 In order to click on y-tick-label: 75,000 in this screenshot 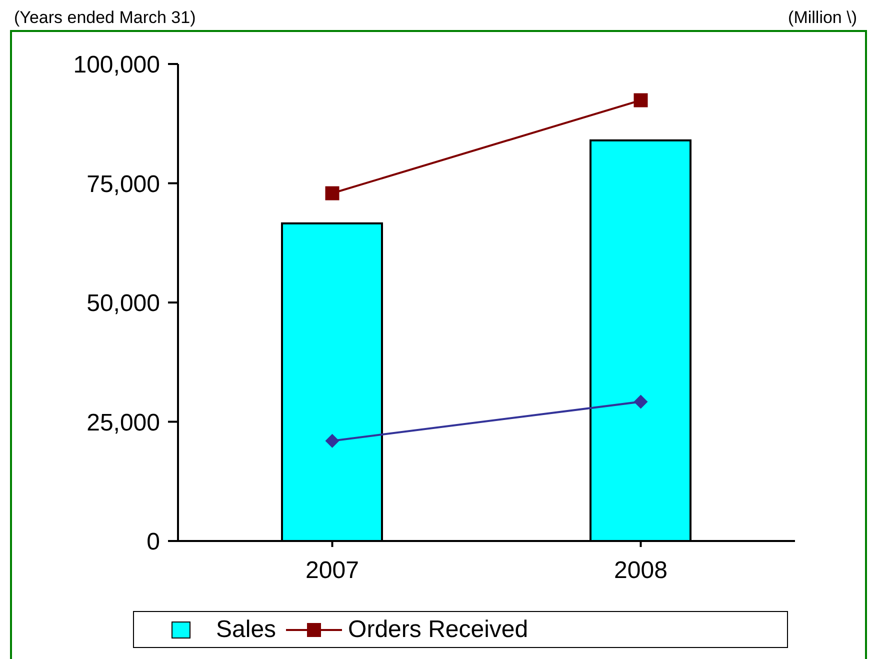, I will do `click(123, 184)`.